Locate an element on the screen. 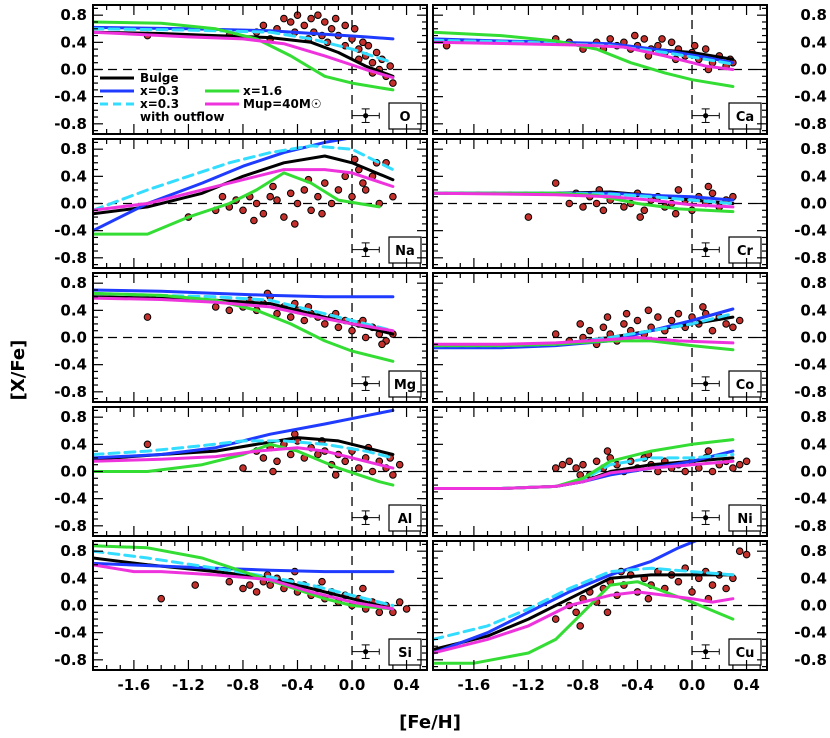  x-tick-label: 0.0 is located at coordinates (692, 685).